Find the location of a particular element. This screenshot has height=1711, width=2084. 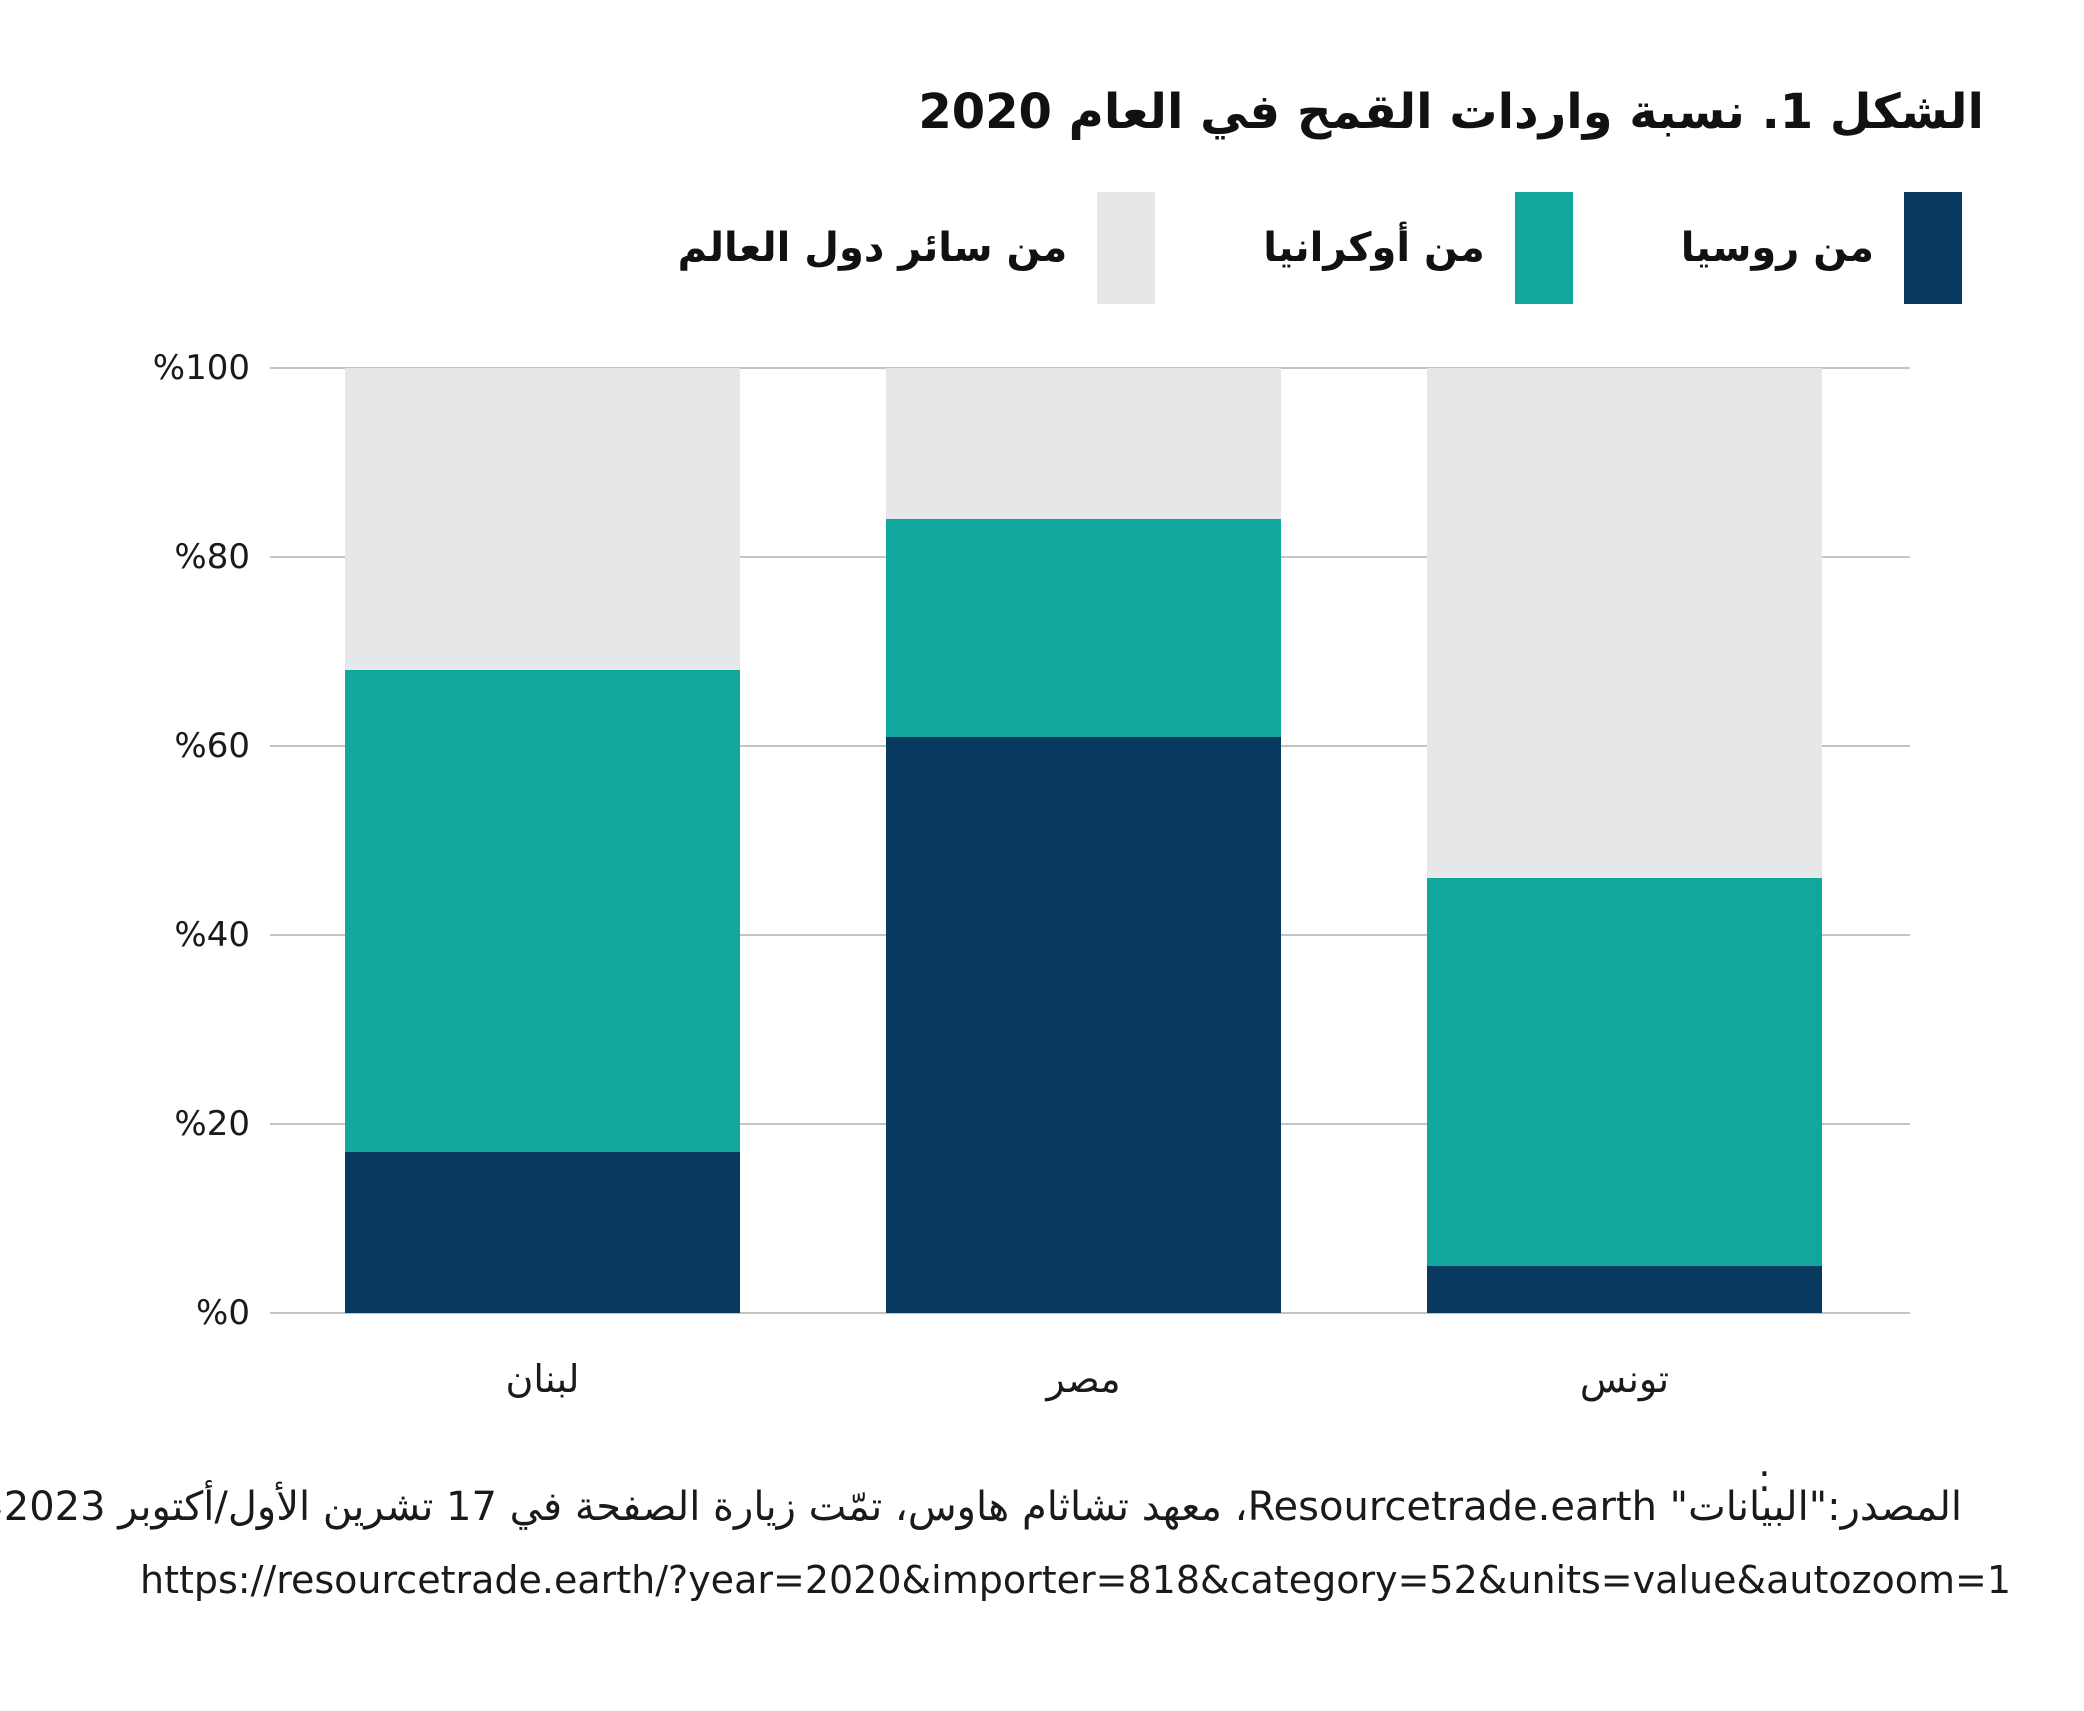

legend-item: من أوكرانيا is located at coordinates (1418, 248).